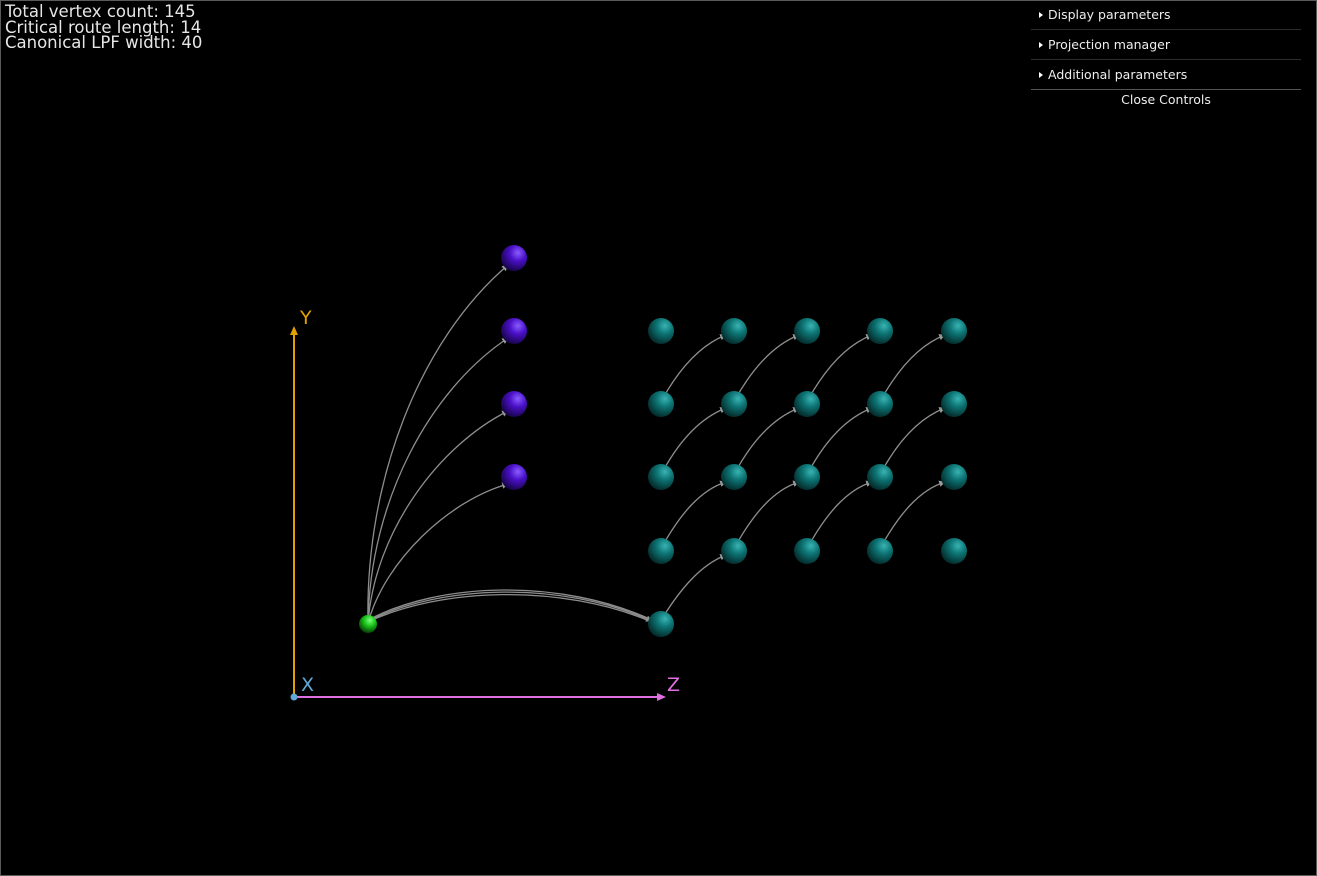 The image size is (1317, 876). I want to click on folder-label: Display parameters, so click(1109, 14).